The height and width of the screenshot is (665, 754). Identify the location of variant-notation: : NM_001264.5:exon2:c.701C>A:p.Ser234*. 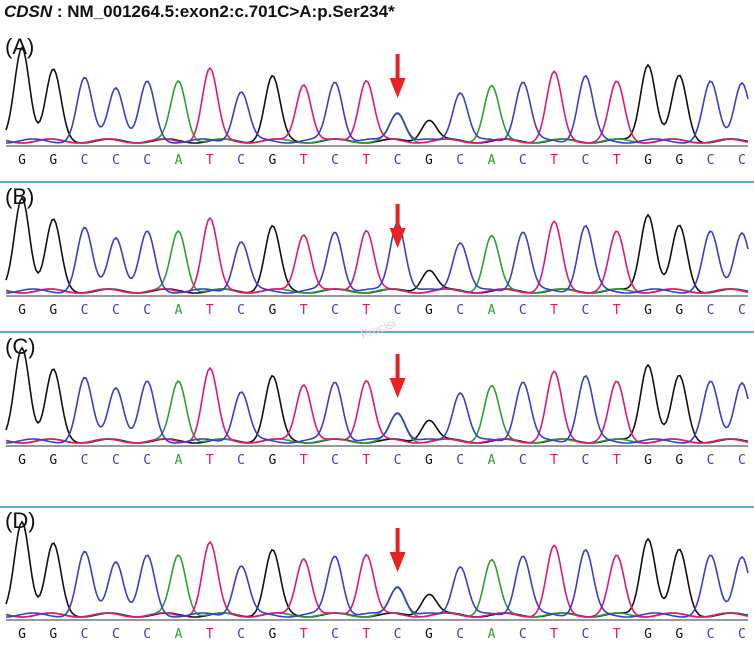
(223, 11).